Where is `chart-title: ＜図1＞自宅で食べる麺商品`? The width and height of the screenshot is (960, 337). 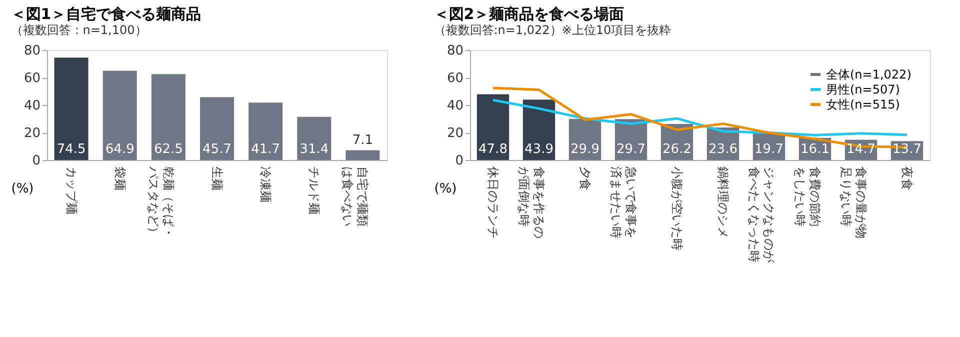 chart-title: ＜図1＞自宅で食べる麺商品 is located at coordinates (106, 14).